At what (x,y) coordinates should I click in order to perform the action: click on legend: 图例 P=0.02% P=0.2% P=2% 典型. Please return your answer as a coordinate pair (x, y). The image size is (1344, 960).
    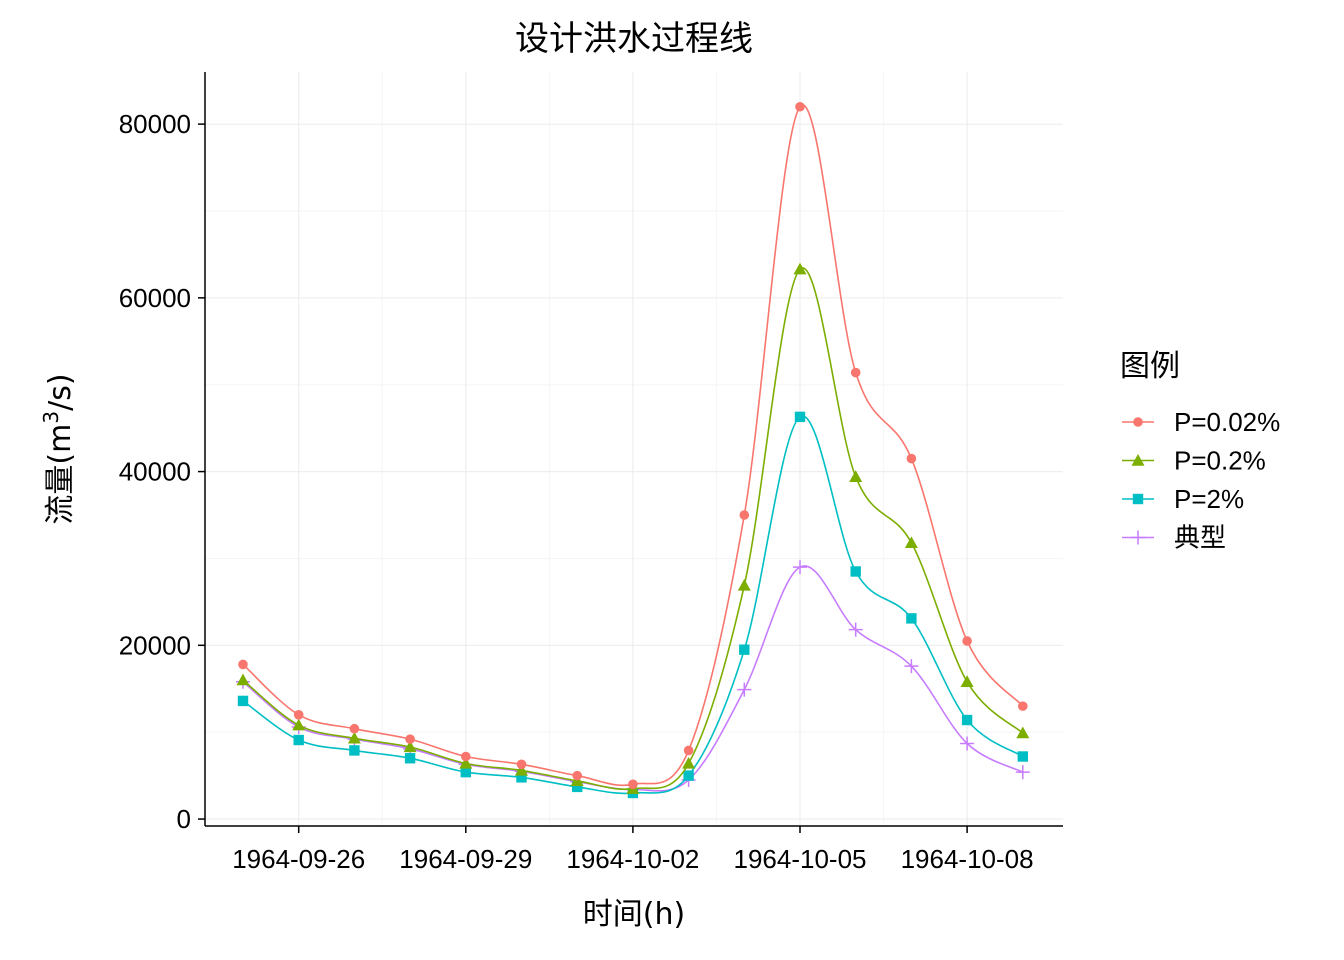
    Looking at the image, I should click on (1200, 451).